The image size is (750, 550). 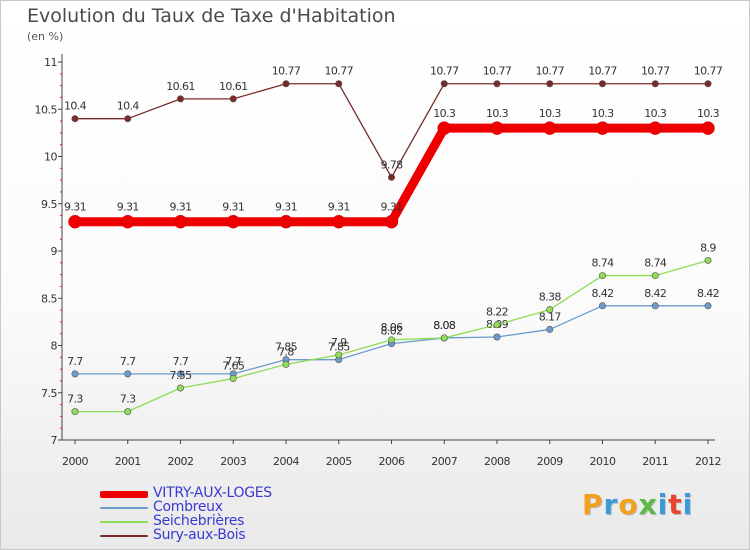 I want to click on x-tick-label: 2003, so click(x=233, y=461).